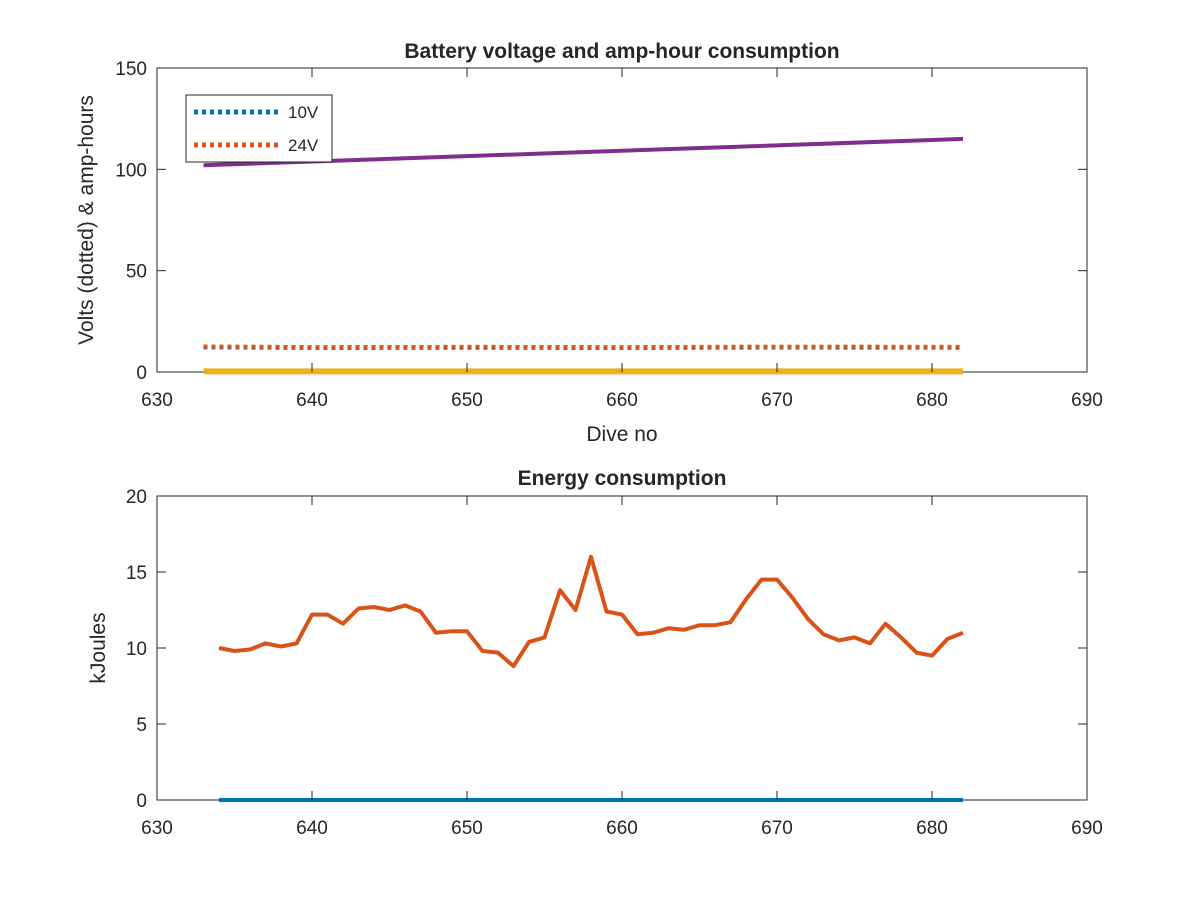 Image resolution: width=1200 pixels, height=900 pixels. I want to click on y-tick-label: 20, so click(136, 497).